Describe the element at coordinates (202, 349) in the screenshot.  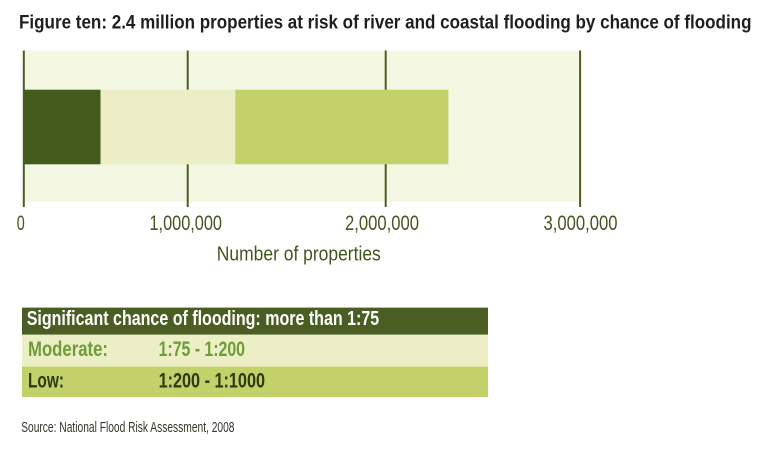
I see `svg-text: 1:75 - 1:200` at that location.